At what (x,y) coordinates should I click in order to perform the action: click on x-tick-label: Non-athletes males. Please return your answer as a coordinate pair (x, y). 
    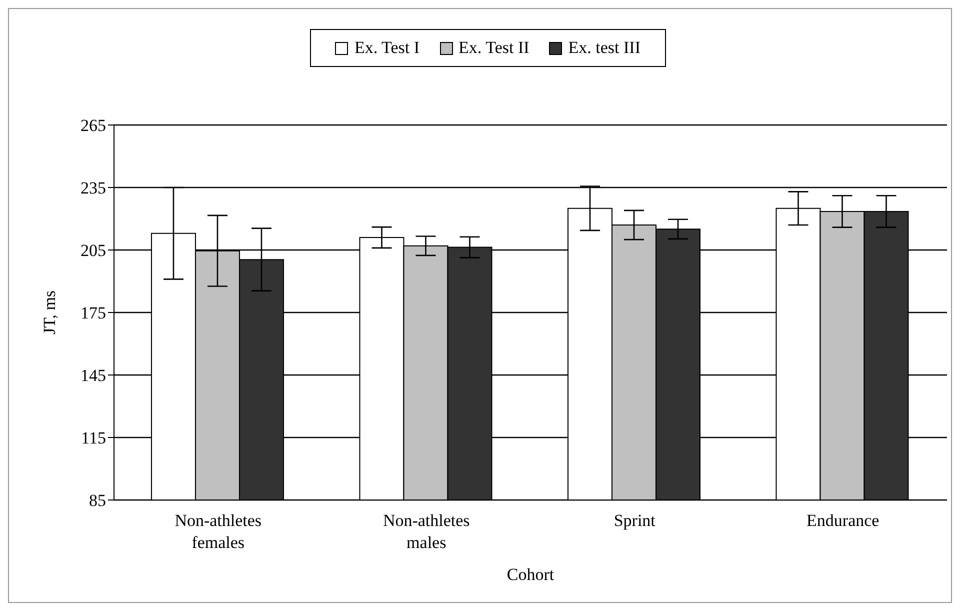
    Looking at the image, I should click on (426, 531).